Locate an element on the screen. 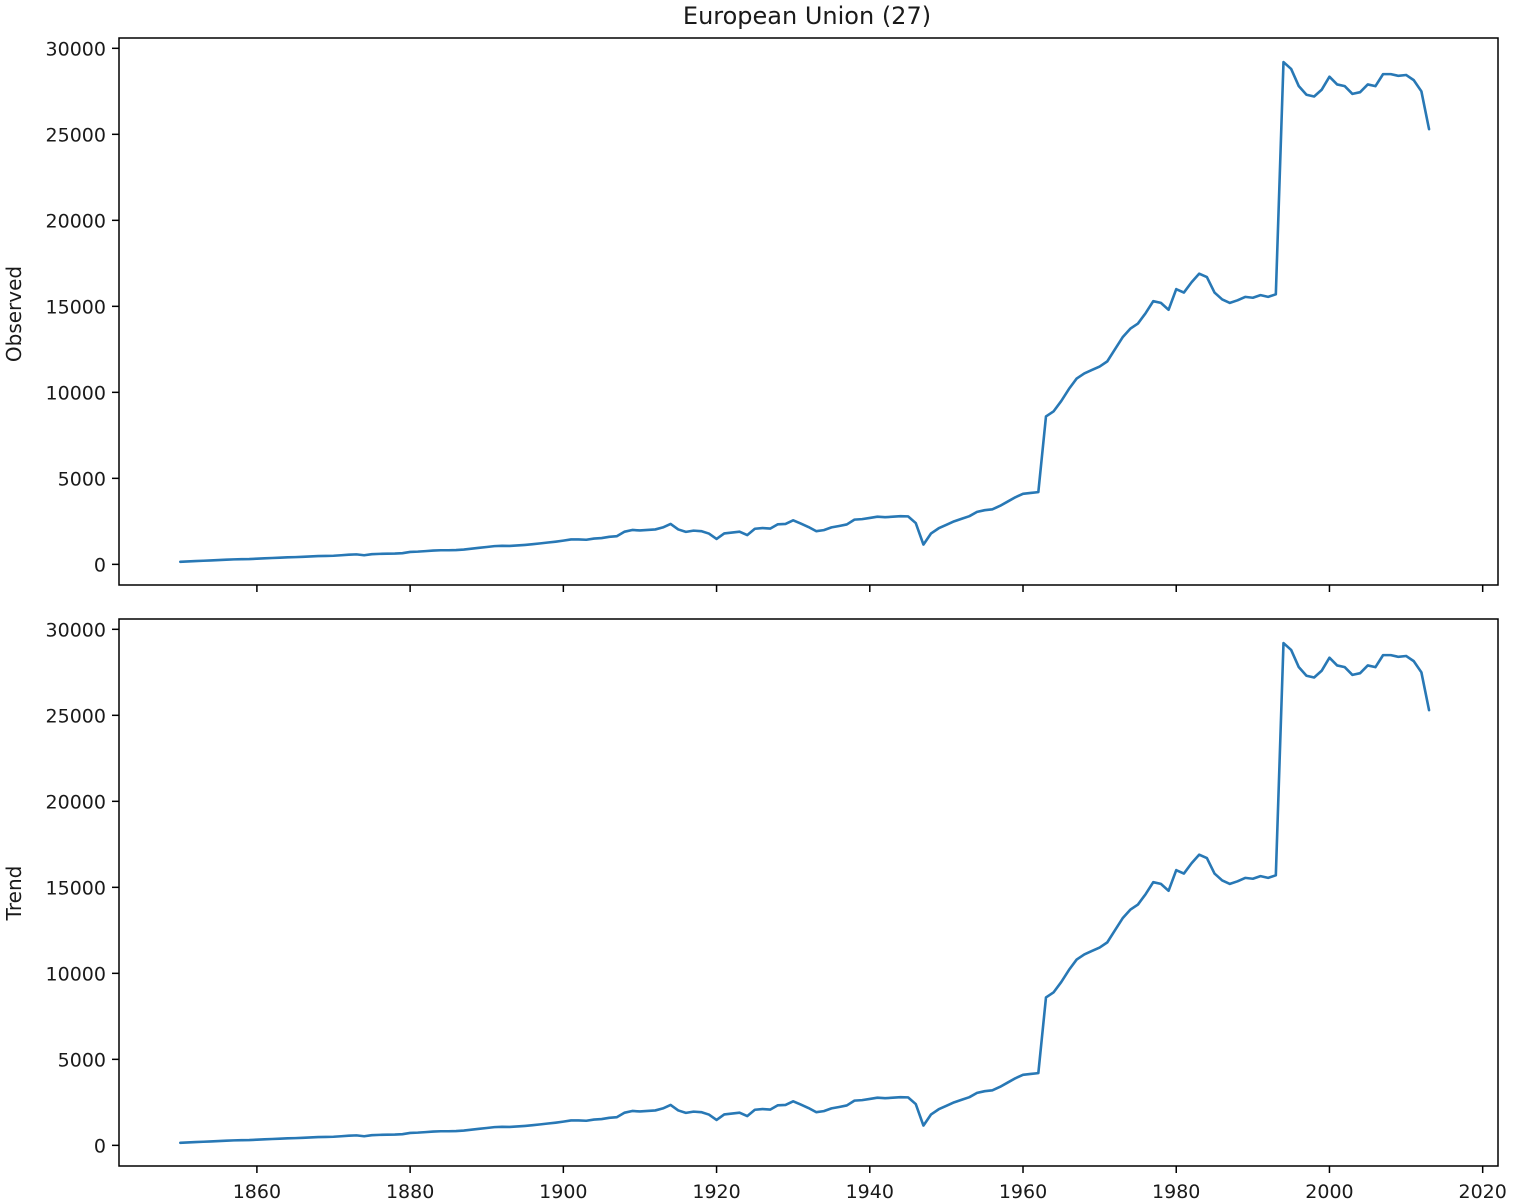 This screenshot has width=1518, height=1202. observed-y-tick-label: 25000 is located at coordinates (76, 135).